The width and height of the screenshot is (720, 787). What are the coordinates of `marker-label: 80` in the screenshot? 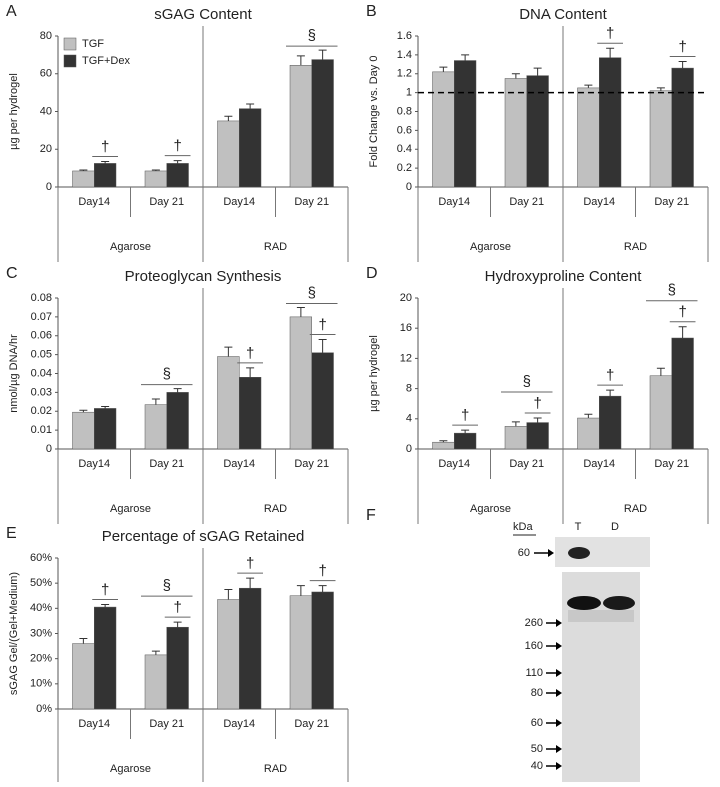 It's located at (537, 693).